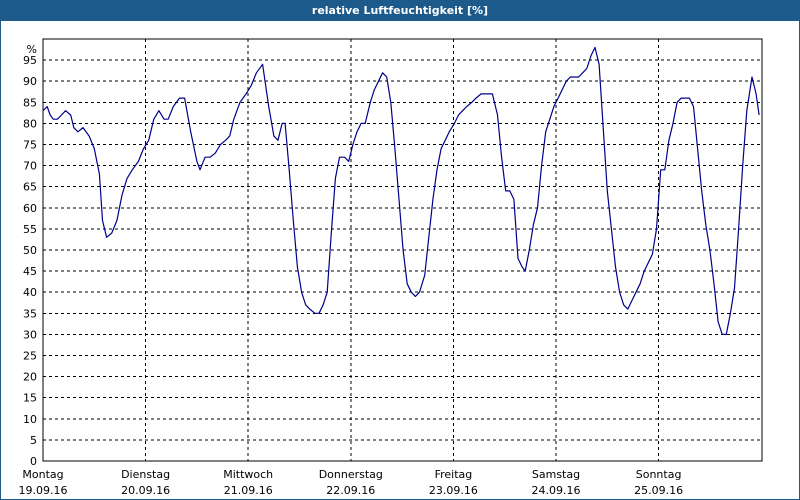 This screenshot has width=800, height=500. I want to click on y-tick-label: 90, so click(30, 81).